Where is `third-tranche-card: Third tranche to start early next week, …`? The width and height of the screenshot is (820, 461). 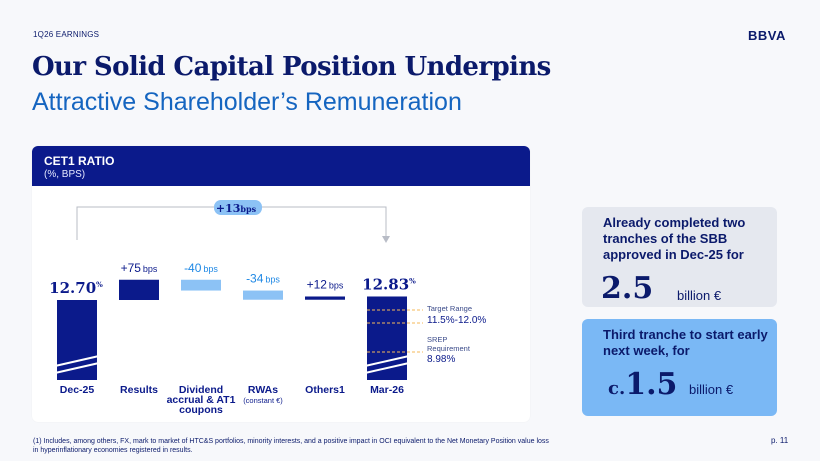
third-tranche-card: Third tranche to start early next week, … is located at coordinates (679, 367).